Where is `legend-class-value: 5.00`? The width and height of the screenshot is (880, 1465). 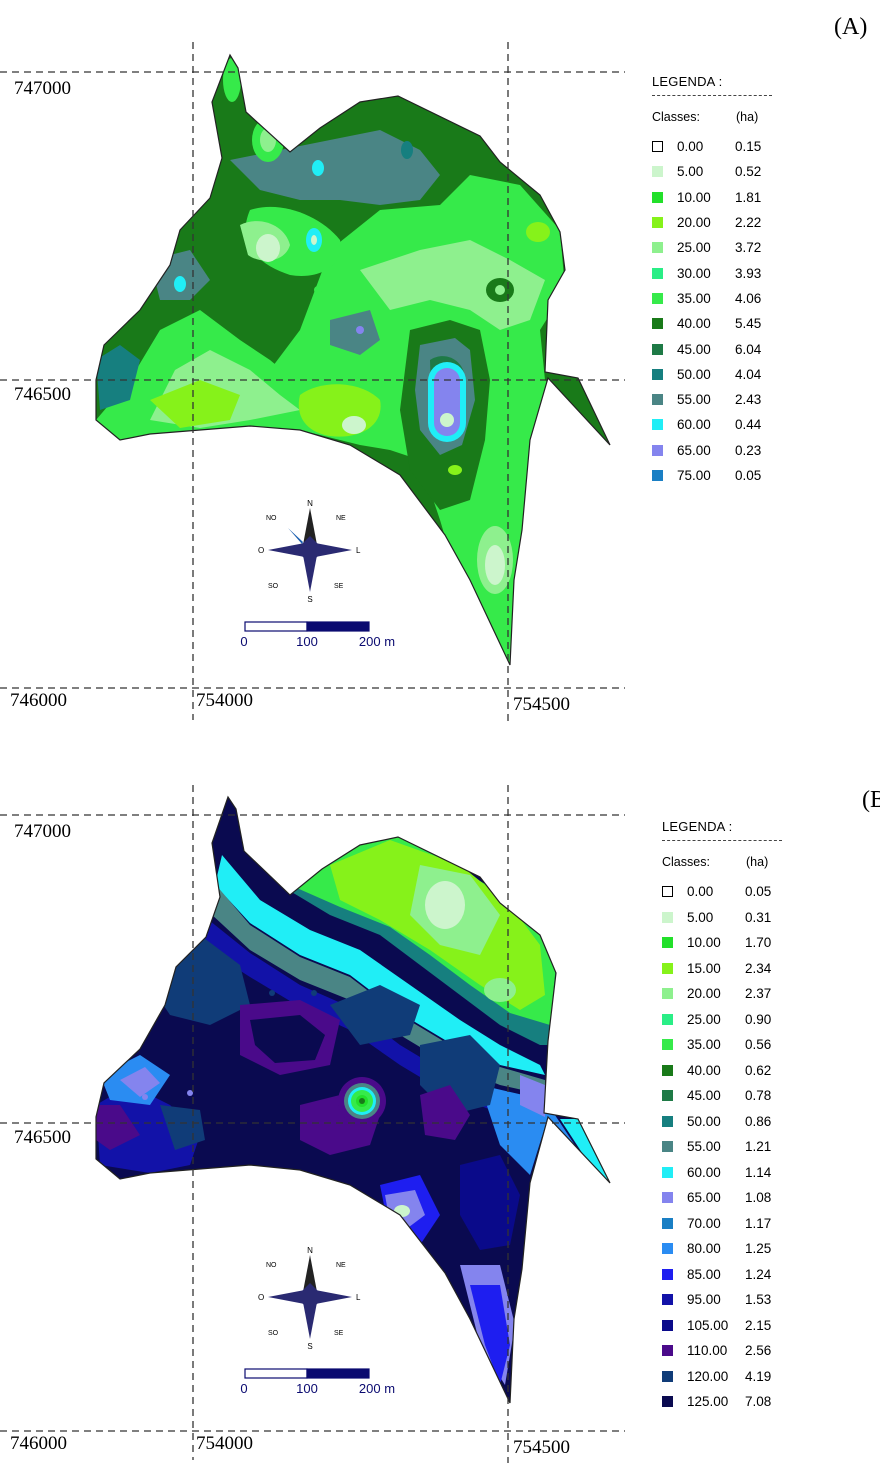
legend-class-value: 5.00 is located at coordinates (690, 172).